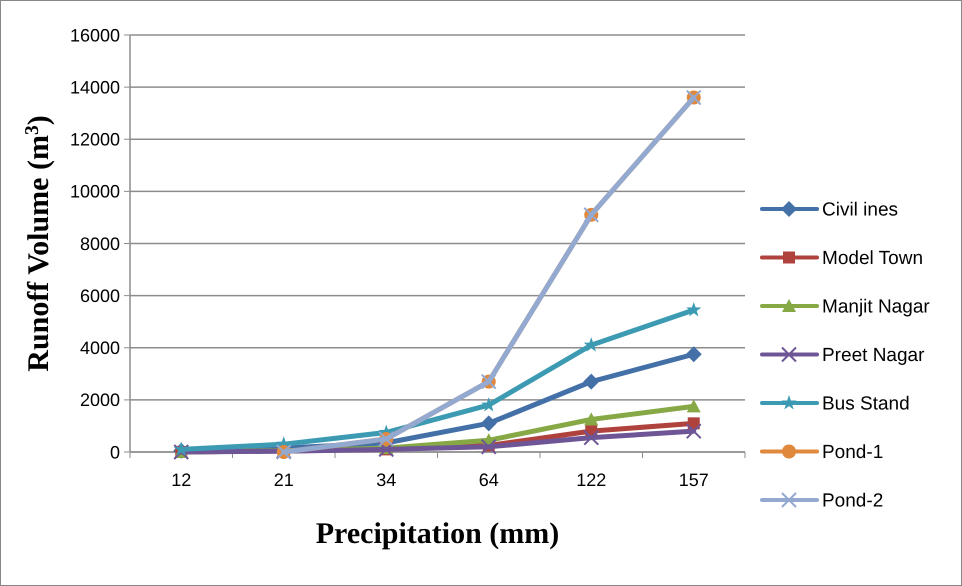  I want to click on legend-label: Model Town, so click(873, 259).